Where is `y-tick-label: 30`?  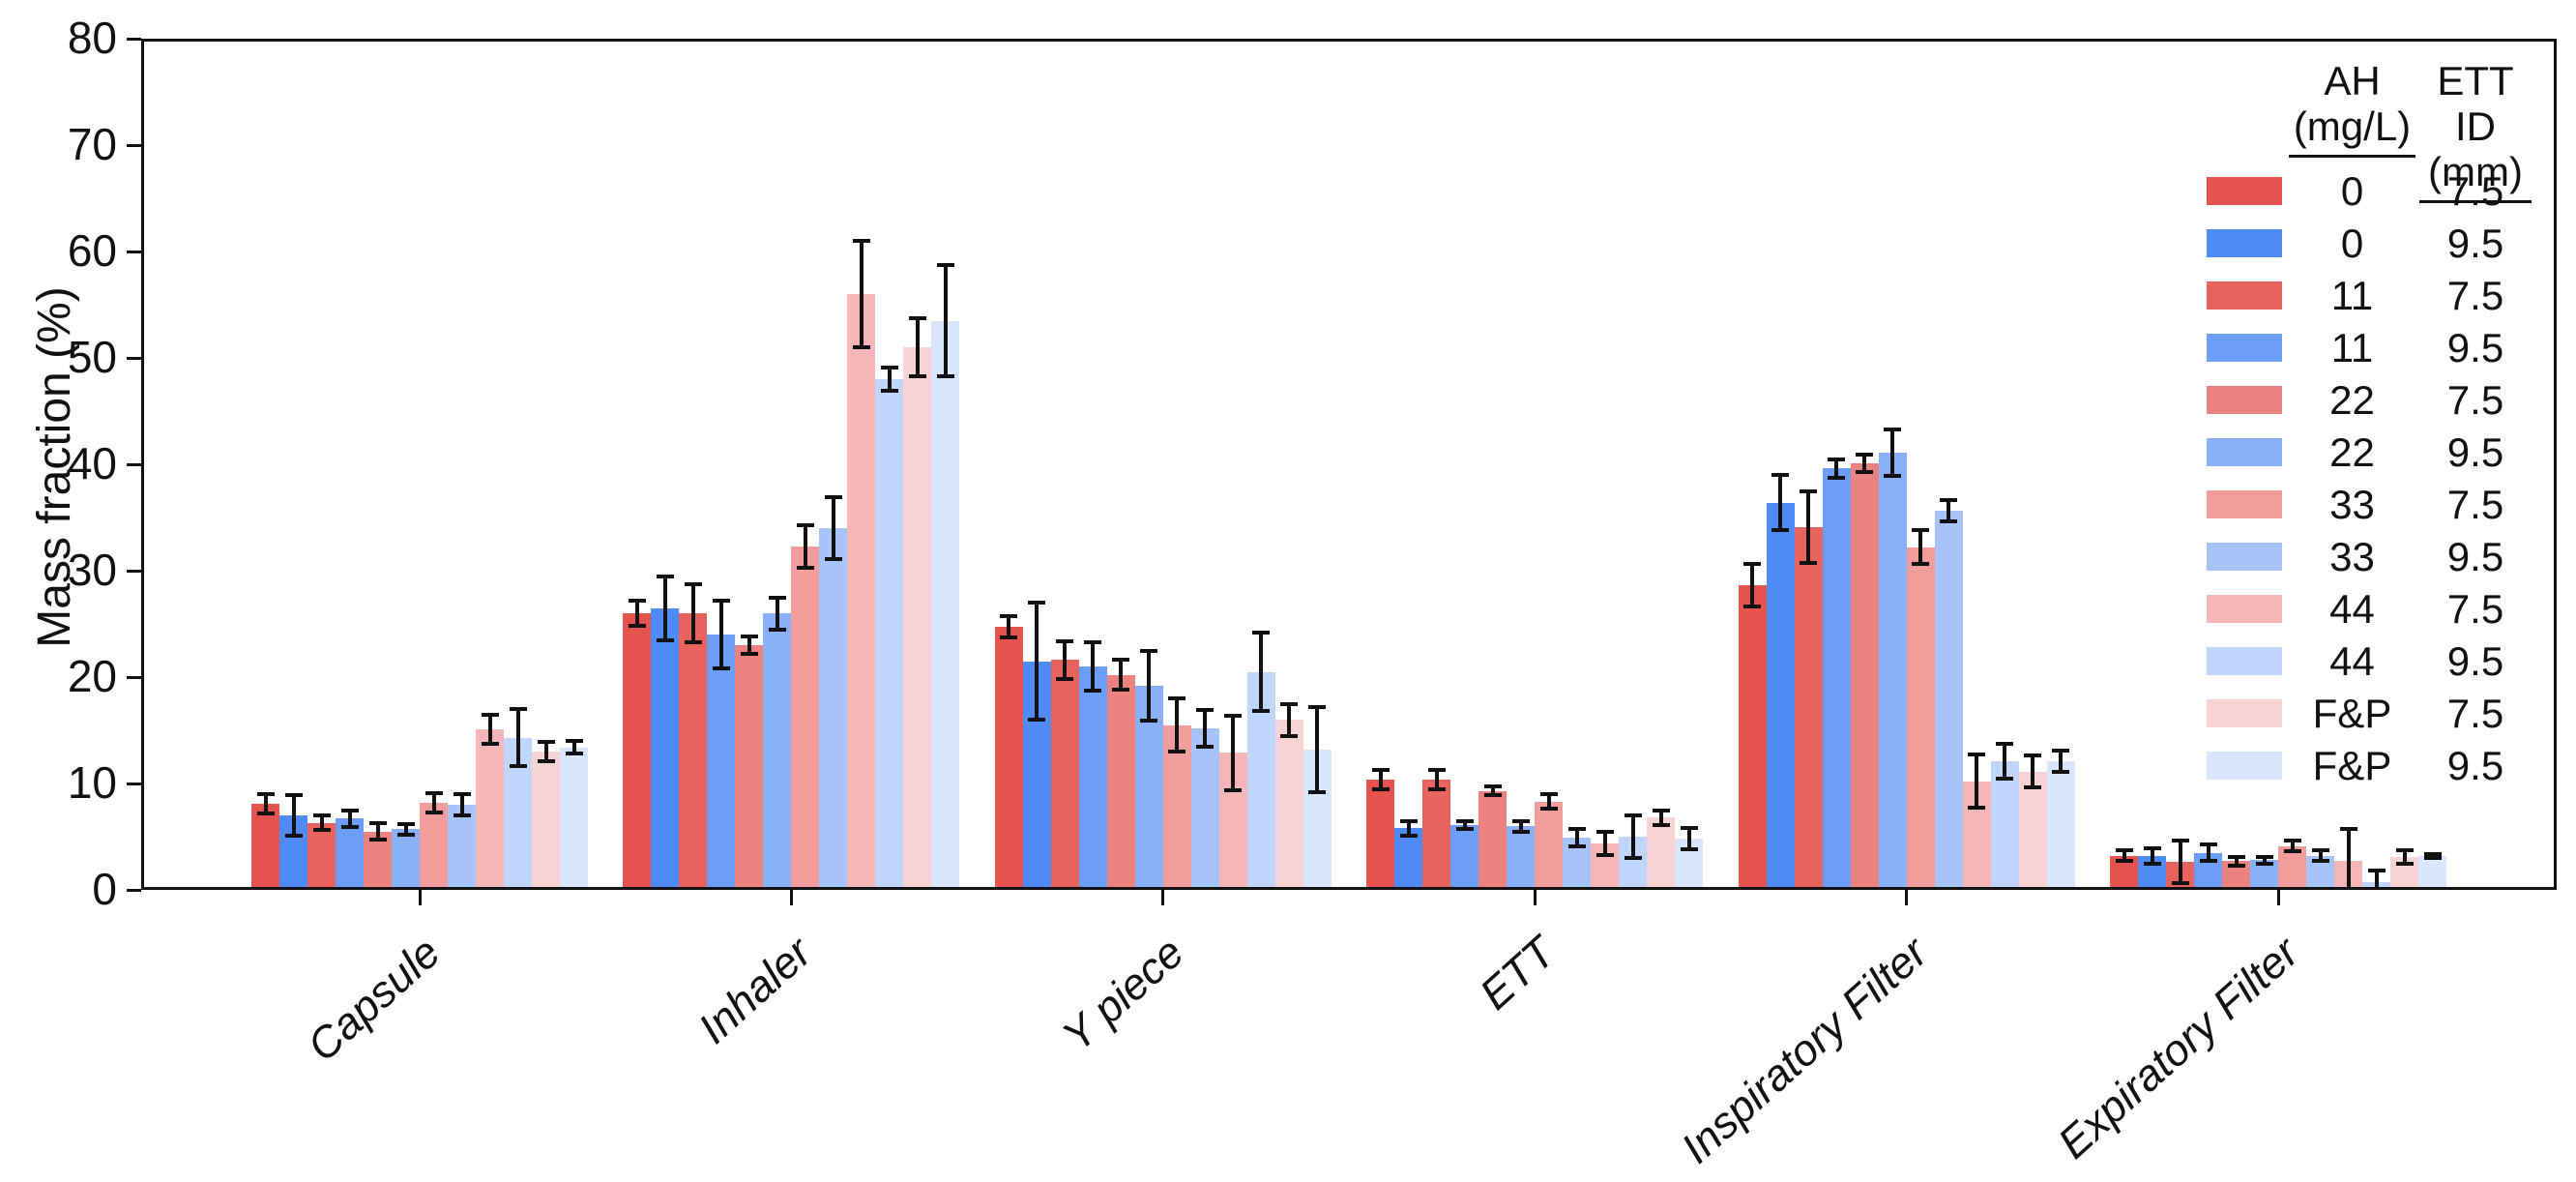
y-tick-label: 30 is located at coordinates (92, 570).